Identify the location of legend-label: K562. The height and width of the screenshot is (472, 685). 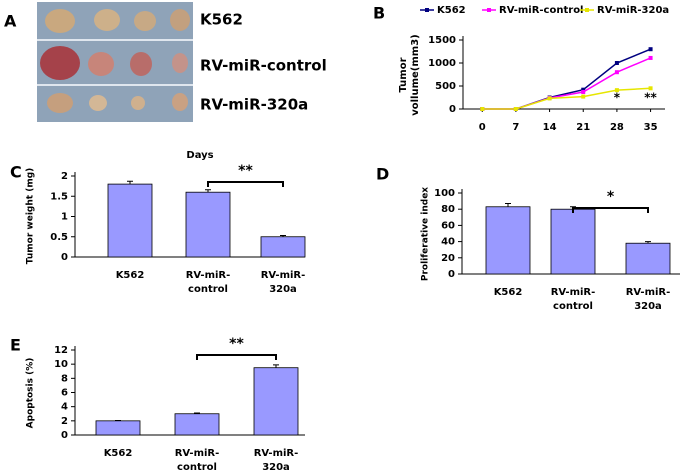
(451, 10).